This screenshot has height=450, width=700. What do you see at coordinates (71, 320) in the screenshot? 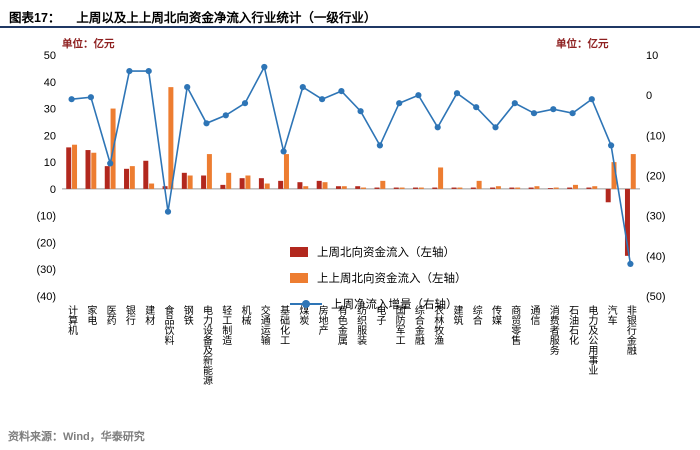
I see `x-axis-label: 计算机` at bounding box center [71, 320].